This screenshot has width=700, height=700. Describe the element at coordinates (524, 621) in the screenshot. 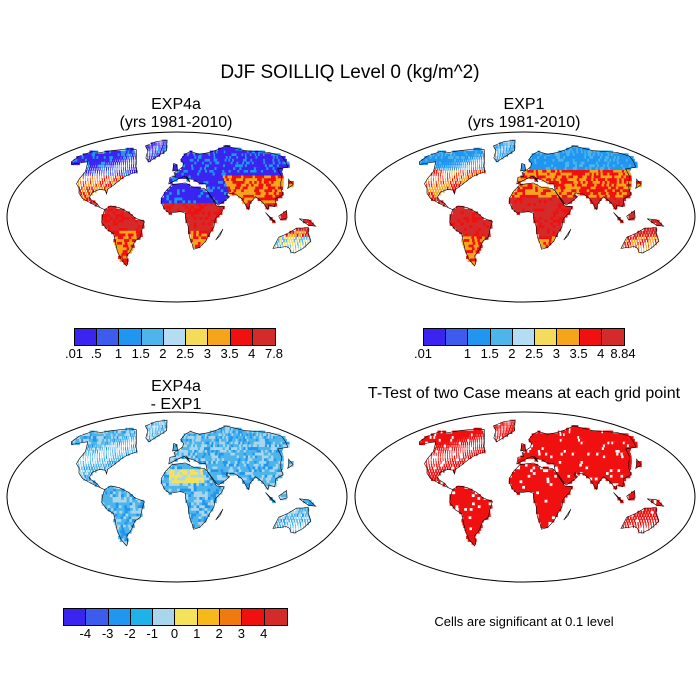

I see `significance-note: Cells are significant at 0.1 level` at that location.